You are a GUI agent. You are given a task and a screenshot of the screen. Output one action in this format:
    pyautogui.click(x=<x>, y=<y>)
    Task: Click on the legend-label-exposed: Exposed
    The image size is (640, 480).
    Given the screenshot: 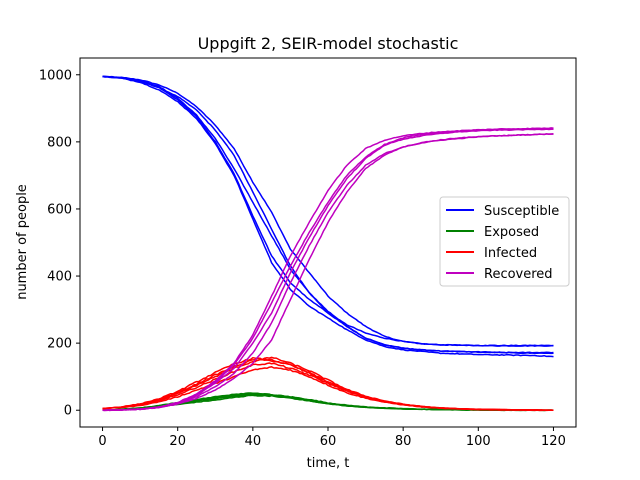 What is the action you would take?
    pyautogui.click(x=511, y=232)
    